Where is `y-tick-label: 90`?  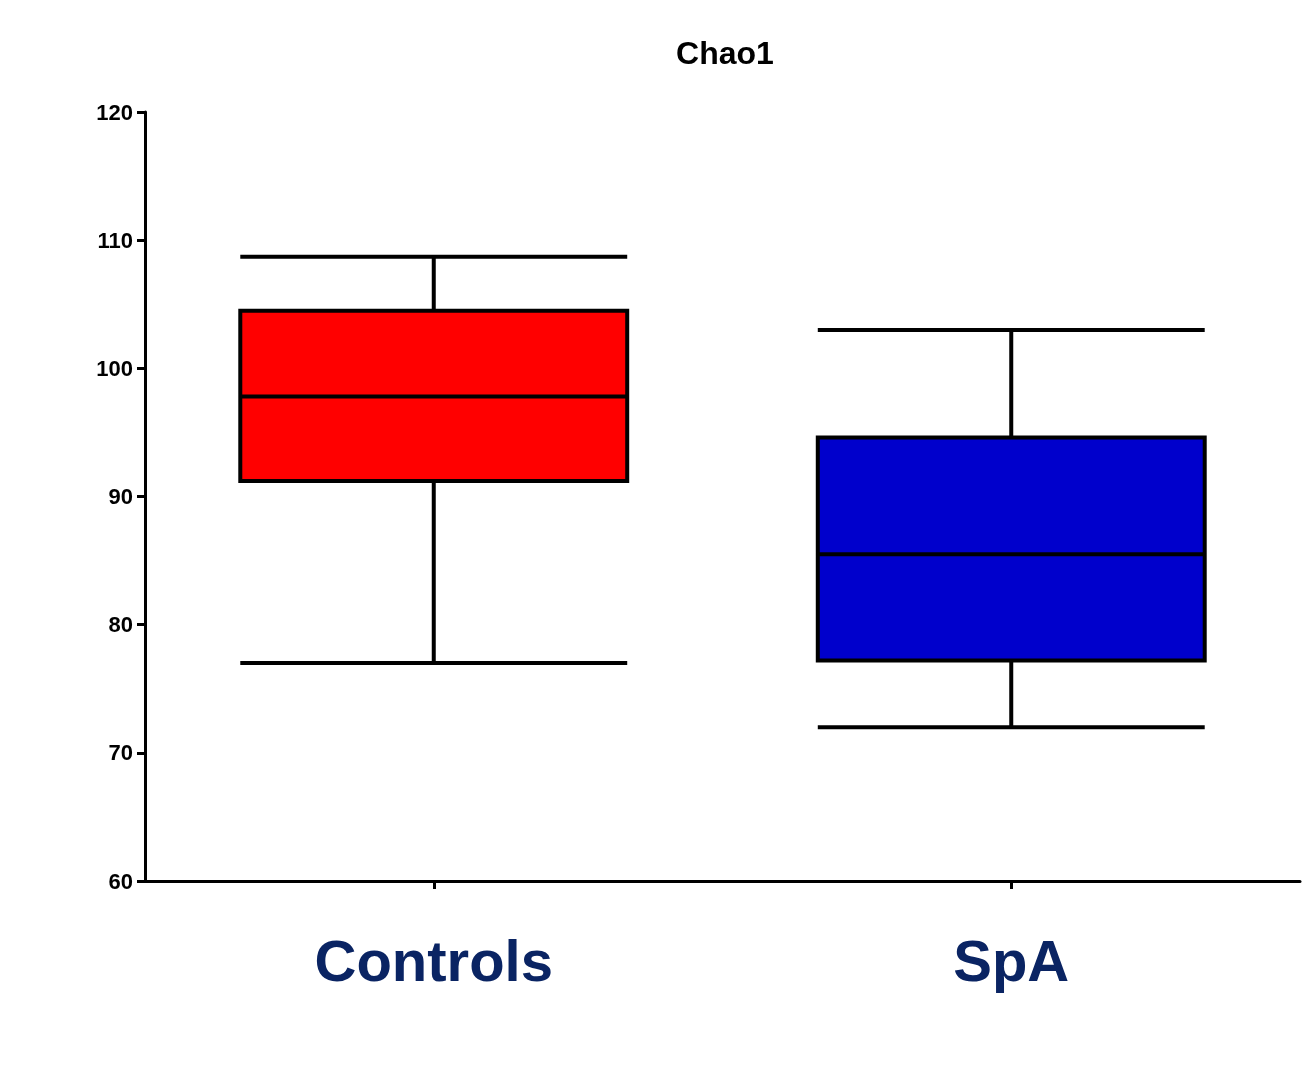
y-tick-label: 90 is located at coordinates (120, 496).